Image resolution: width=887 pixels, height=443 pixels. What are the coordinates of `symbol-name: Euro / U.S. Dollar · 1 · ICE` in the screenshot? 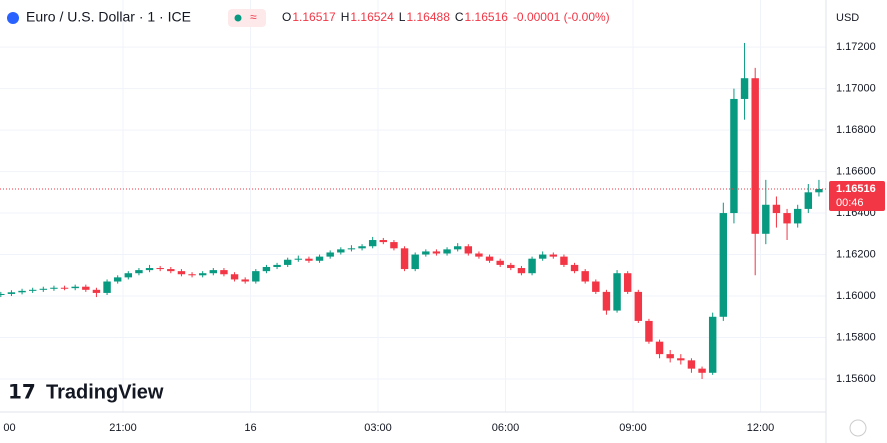 It's located at (108, 17).